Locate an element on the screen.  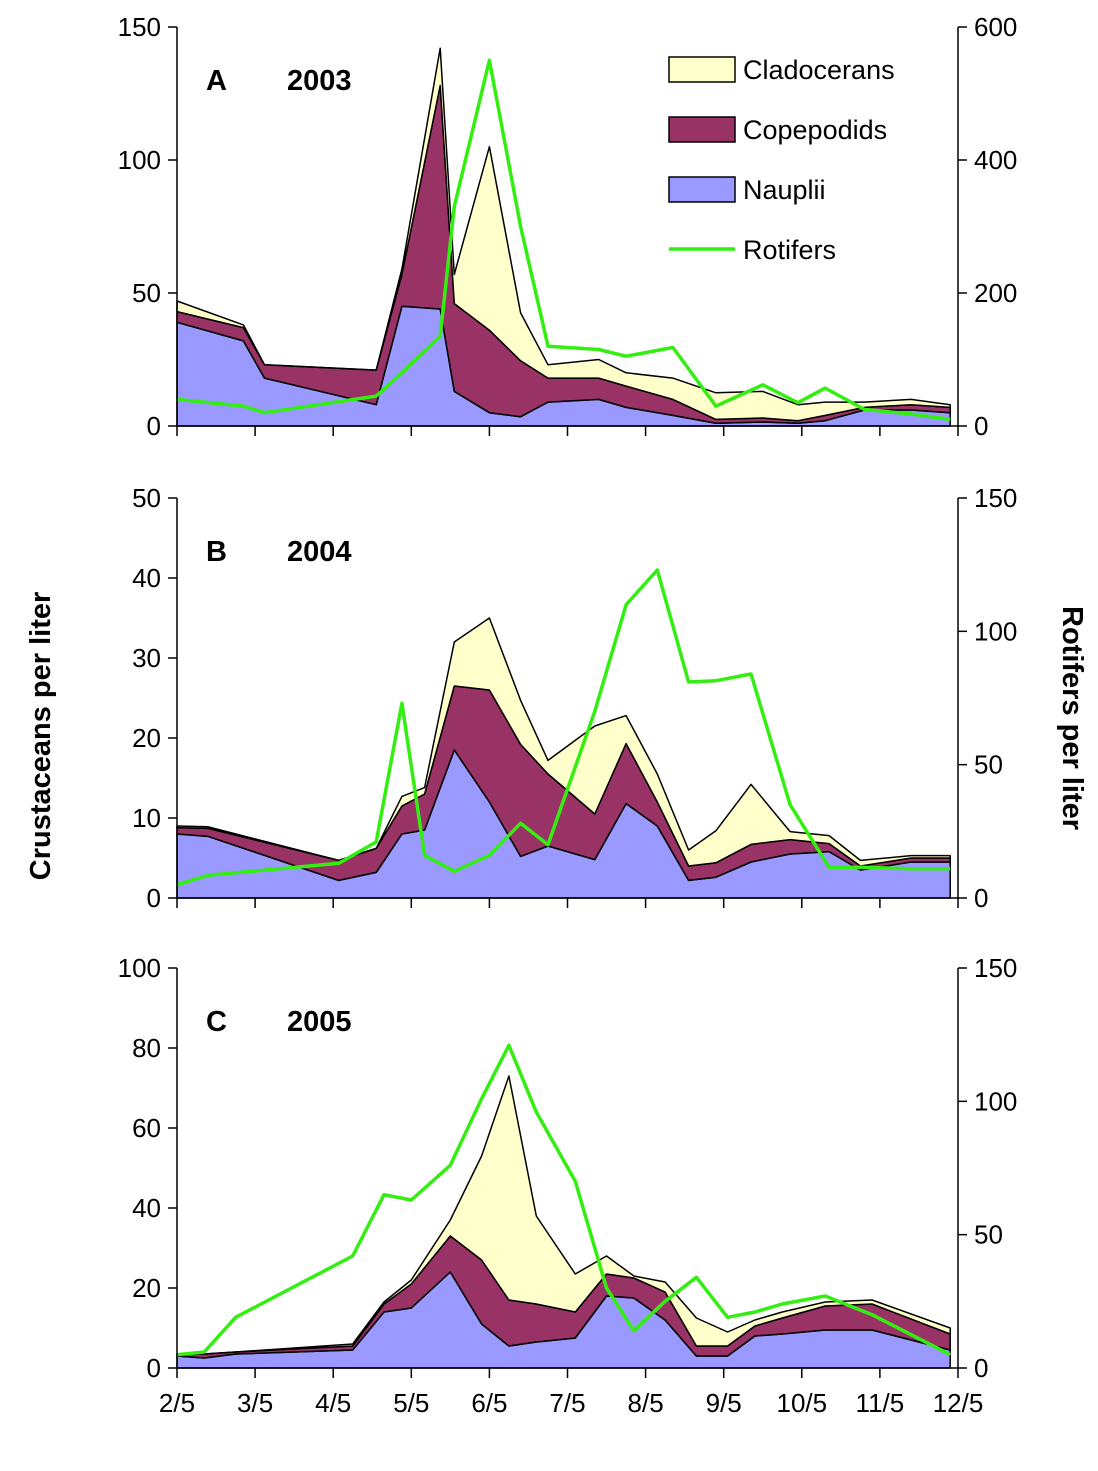
panel-b-right-tick-label: 150 is located at coordinates (995, 498).